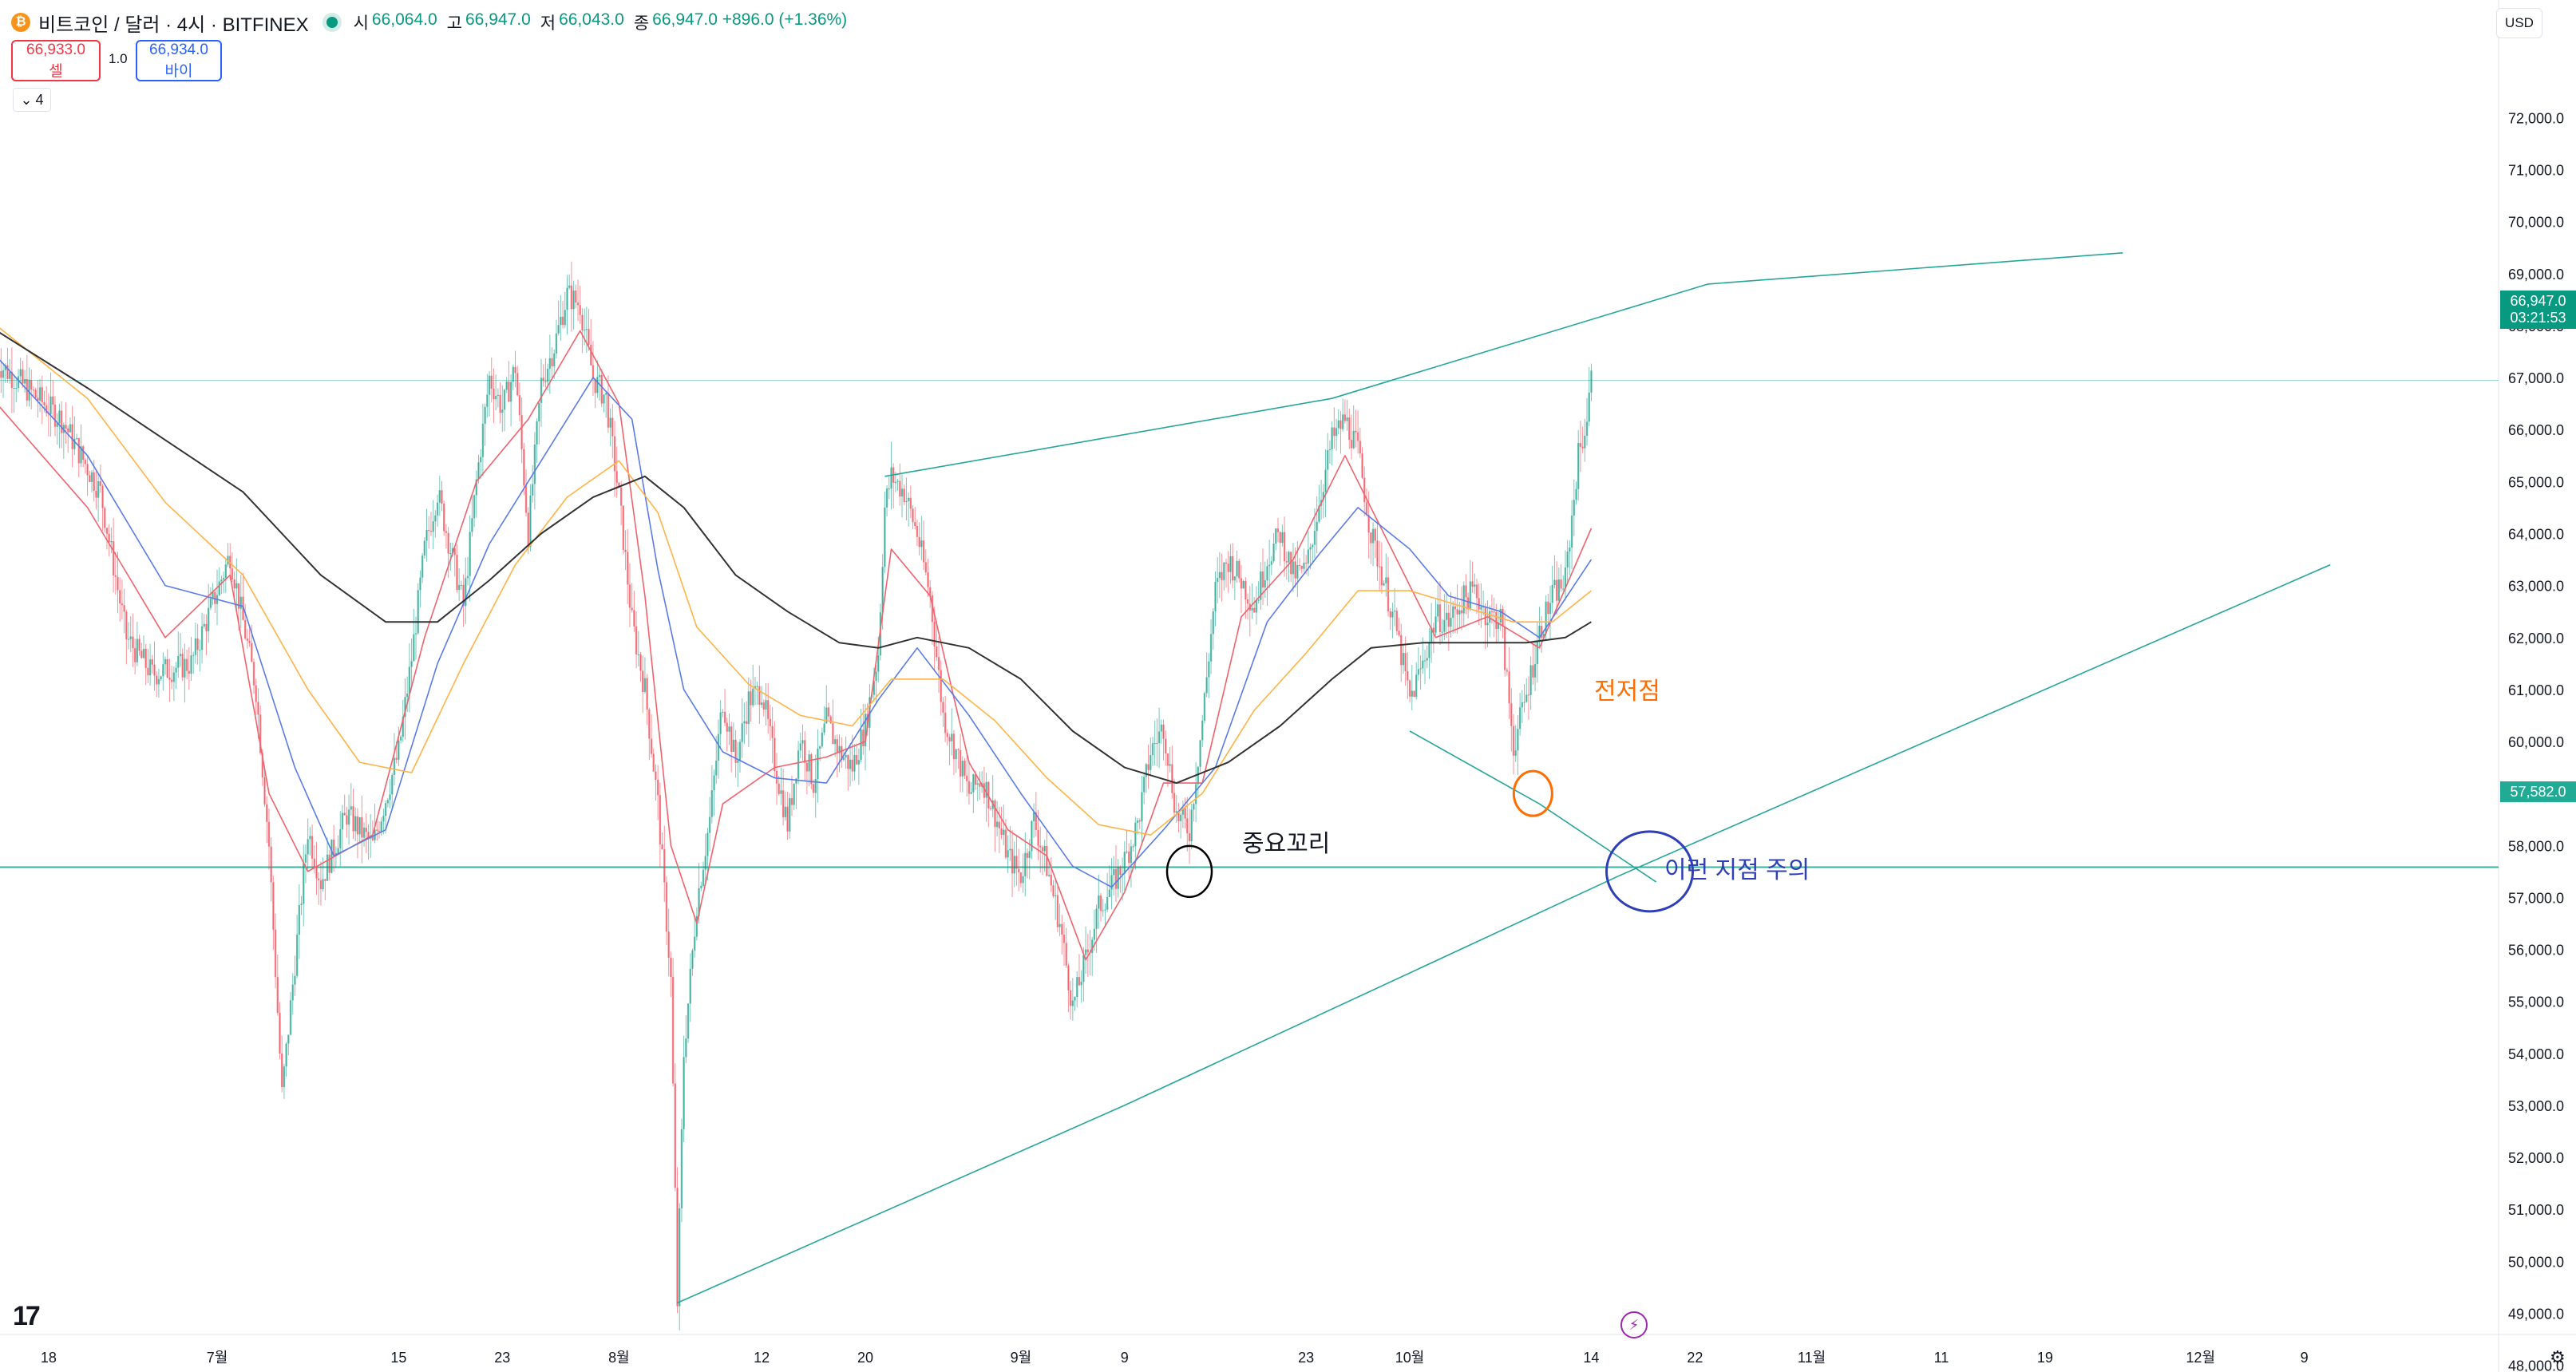 The image size is (2576, 1372). What do you see at coordinates (1737, 871) in the screenshot?
I see `annotation-watch-point: 이런 지점 주의` at bounding box center [1737, 871].